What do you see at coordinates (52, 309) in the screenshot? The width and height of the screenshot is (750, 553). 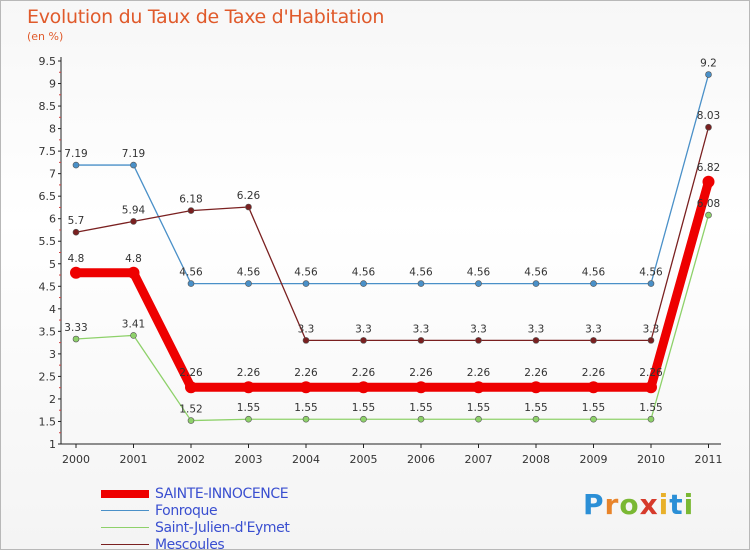 I see `y-tick-label: 4` at bounding box center [52, 309].